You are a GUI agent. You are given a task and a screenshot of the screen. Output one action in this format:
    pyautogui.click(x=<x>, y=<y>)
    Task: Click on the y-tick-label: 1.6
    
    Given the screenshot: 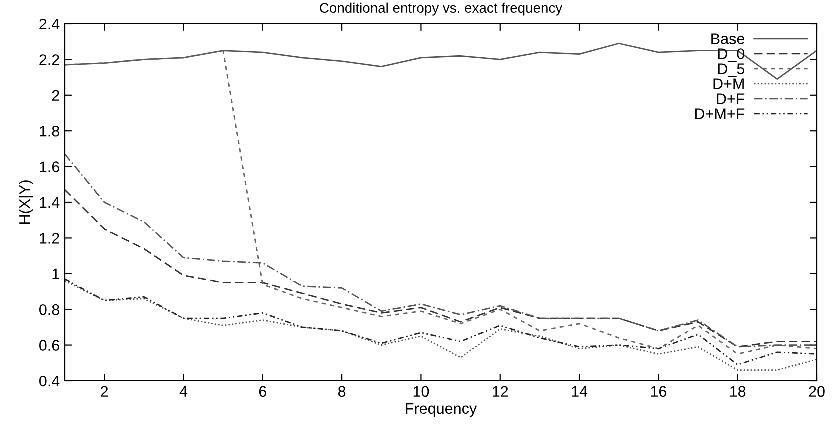 What is the action you would take?
    pyautogui.click(x=50, y=167)
    